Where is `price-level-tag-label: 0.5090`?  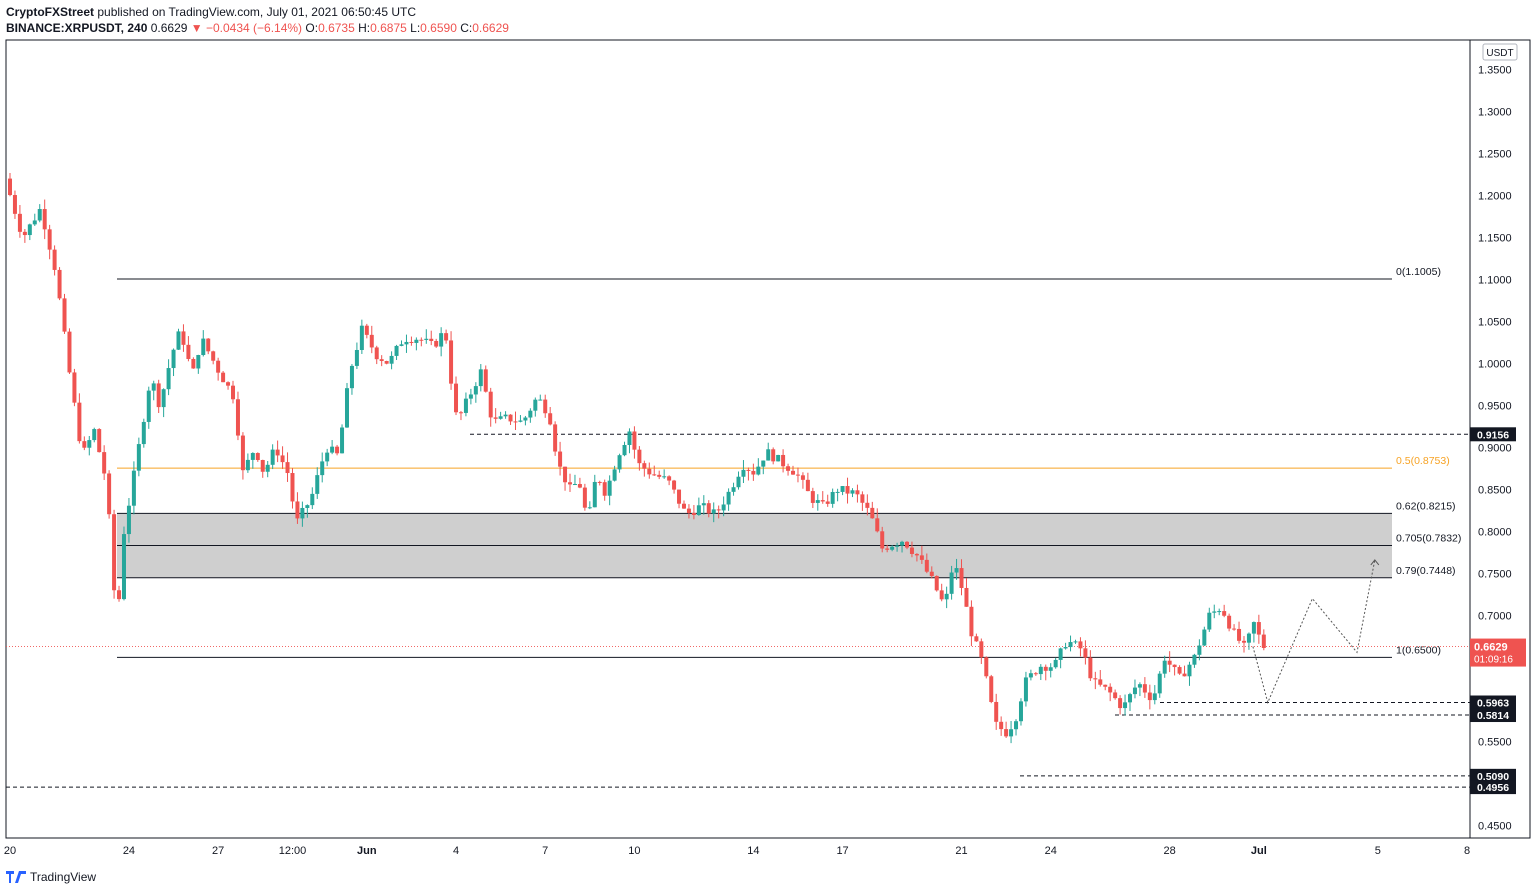
price-level-tag-label: 0.5090 is located at coordinates (1493, 777).